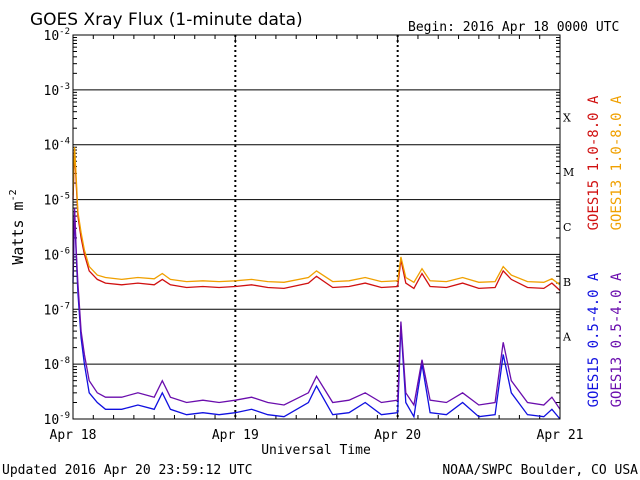  Describe the element at coordinates (57, 90) in the screenshot. I see `y-tick-label: 10⁻³` at that location.